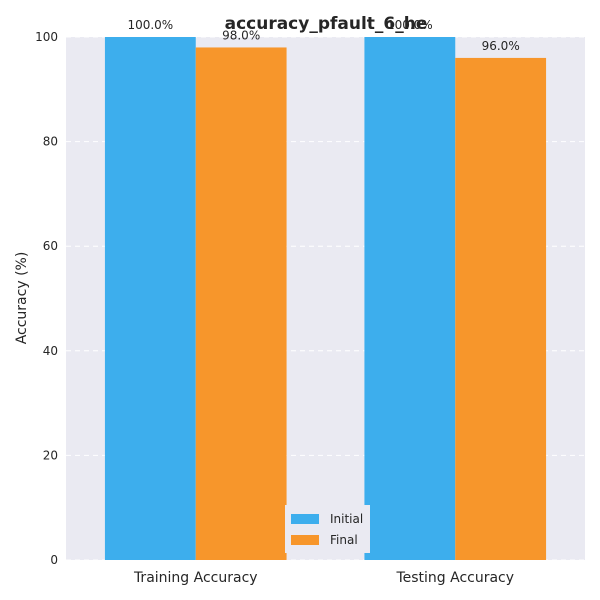 This screenshot has height=600, width=600. What do you see at coordinates (326, 24) in the screenshot?
I see `chart-title: accuracy_pfault_6_he` at bounding box center [326, 24].